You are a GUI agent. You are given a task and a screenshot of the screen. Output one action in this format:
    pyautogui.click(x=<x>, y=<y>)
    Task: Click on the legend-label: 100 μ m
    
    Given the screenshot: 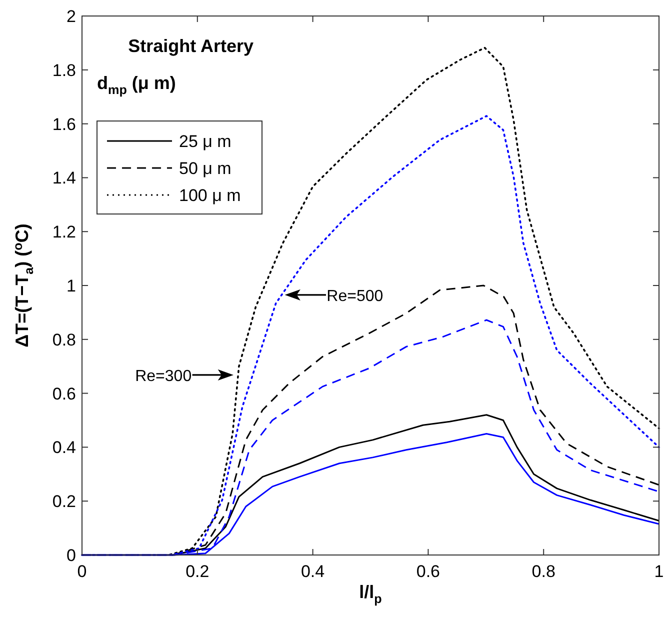 What is the action you would take?
    pyautogui.click(x=210, y=195)
    